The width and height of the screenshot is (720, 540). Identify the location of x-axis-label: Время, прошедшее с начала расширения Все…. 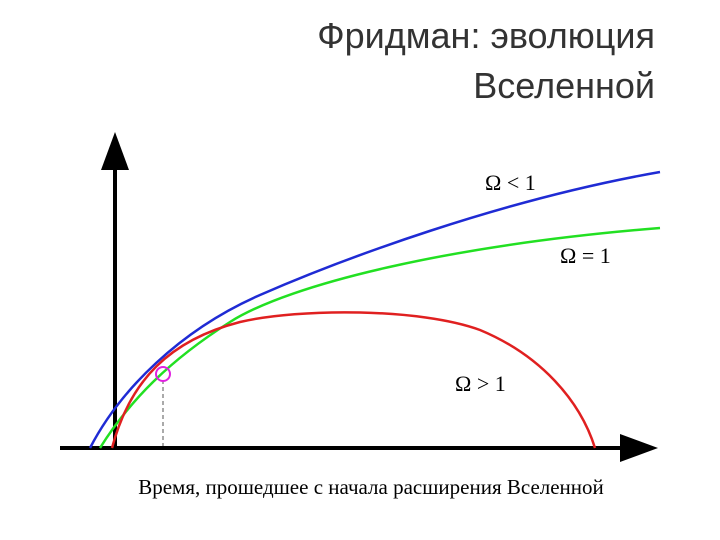
(371, 487).